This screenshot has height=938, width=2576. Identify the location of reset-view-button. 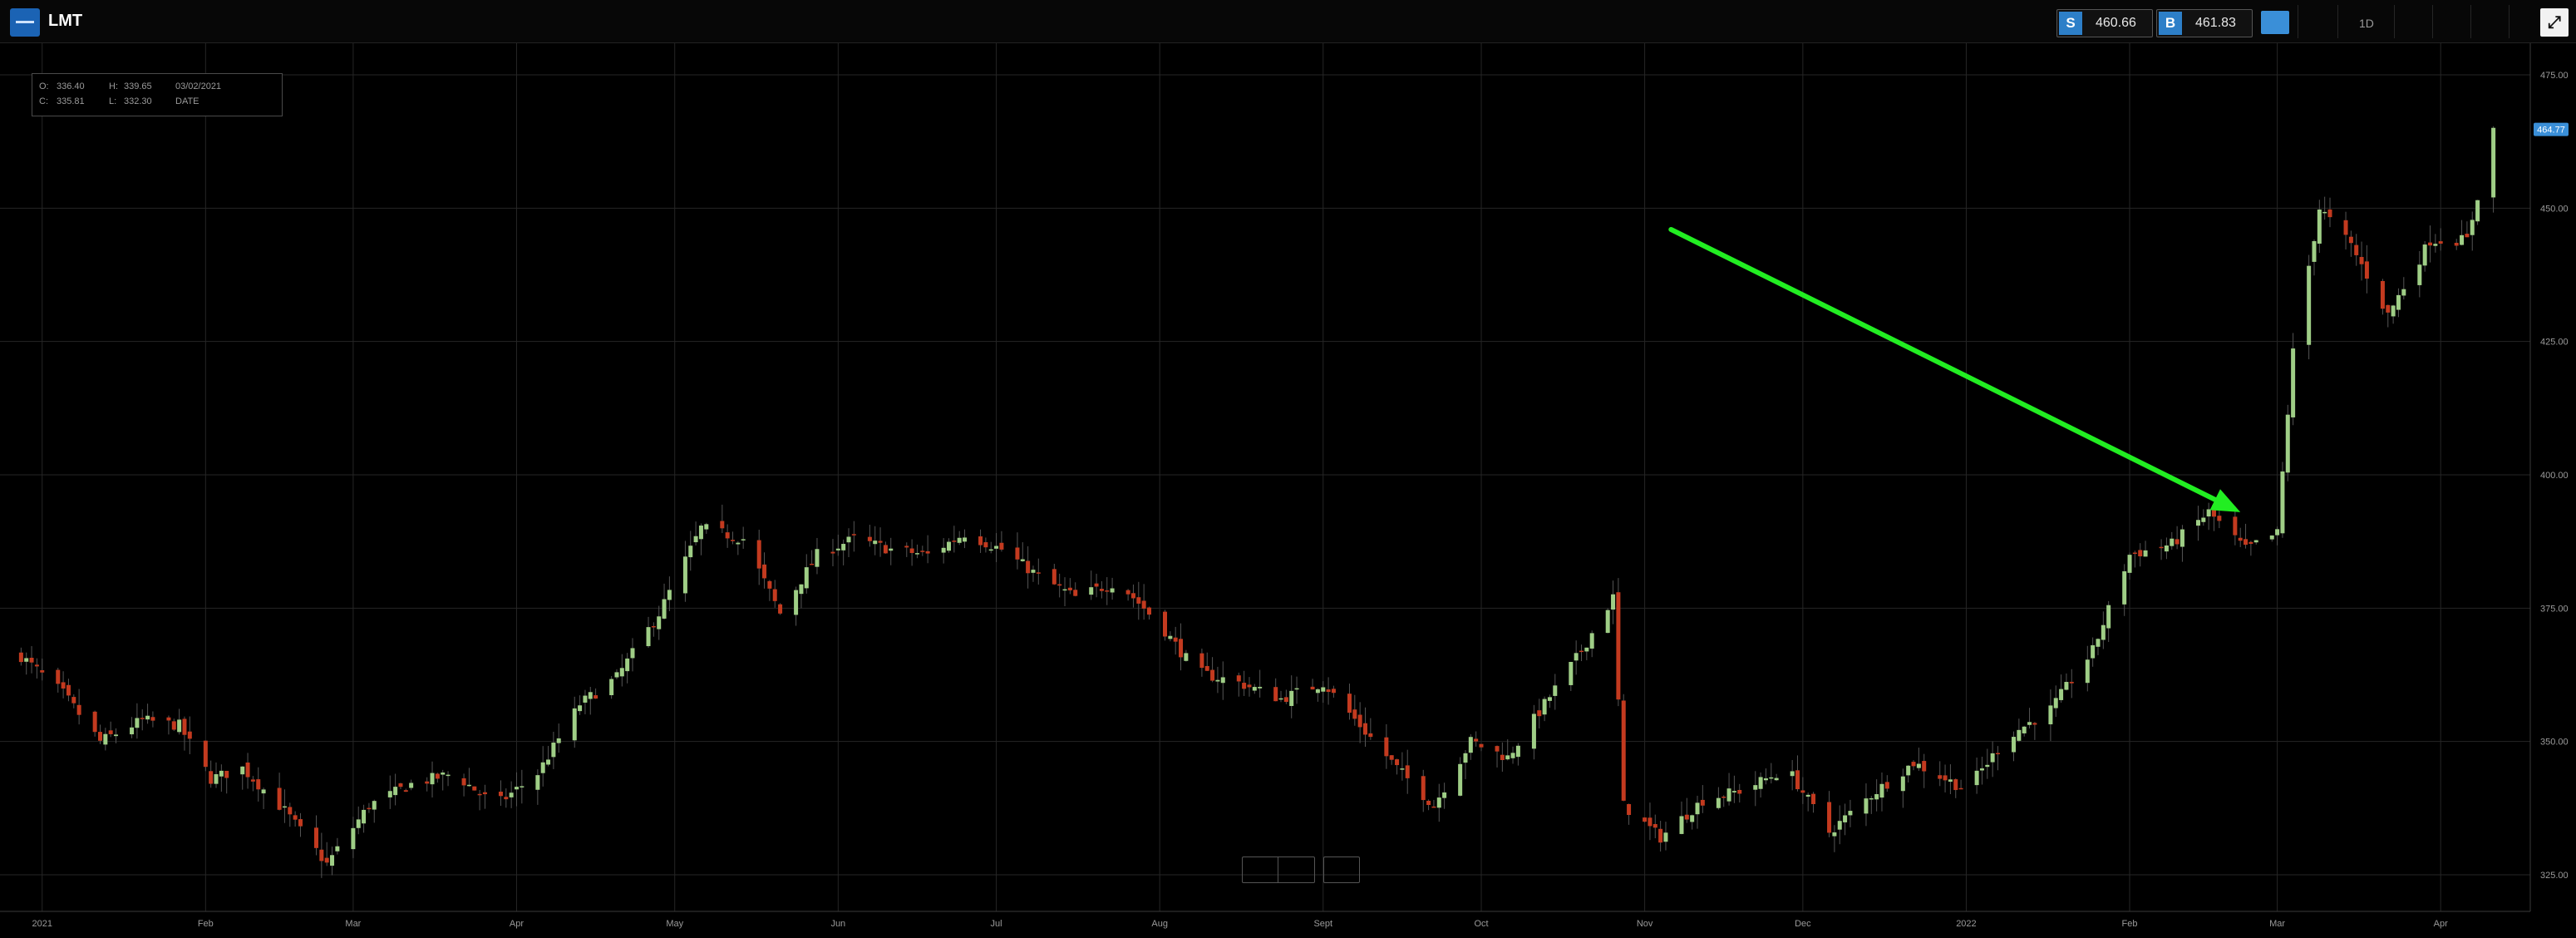
(1341, 870).